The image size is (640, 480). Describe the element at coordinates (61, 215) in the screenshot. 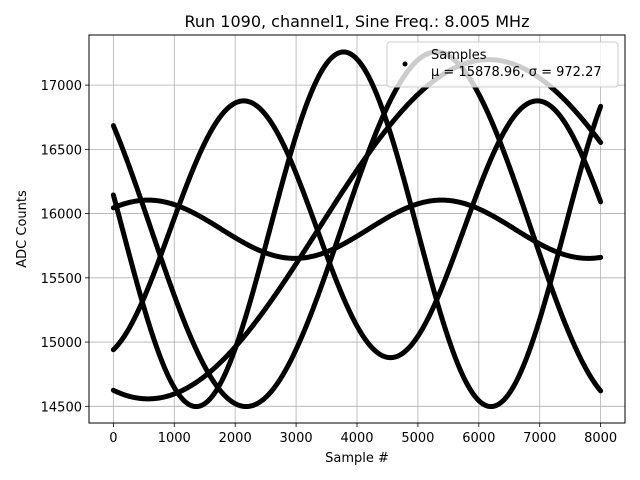

I see `y-tick-label: 16000` at that location.